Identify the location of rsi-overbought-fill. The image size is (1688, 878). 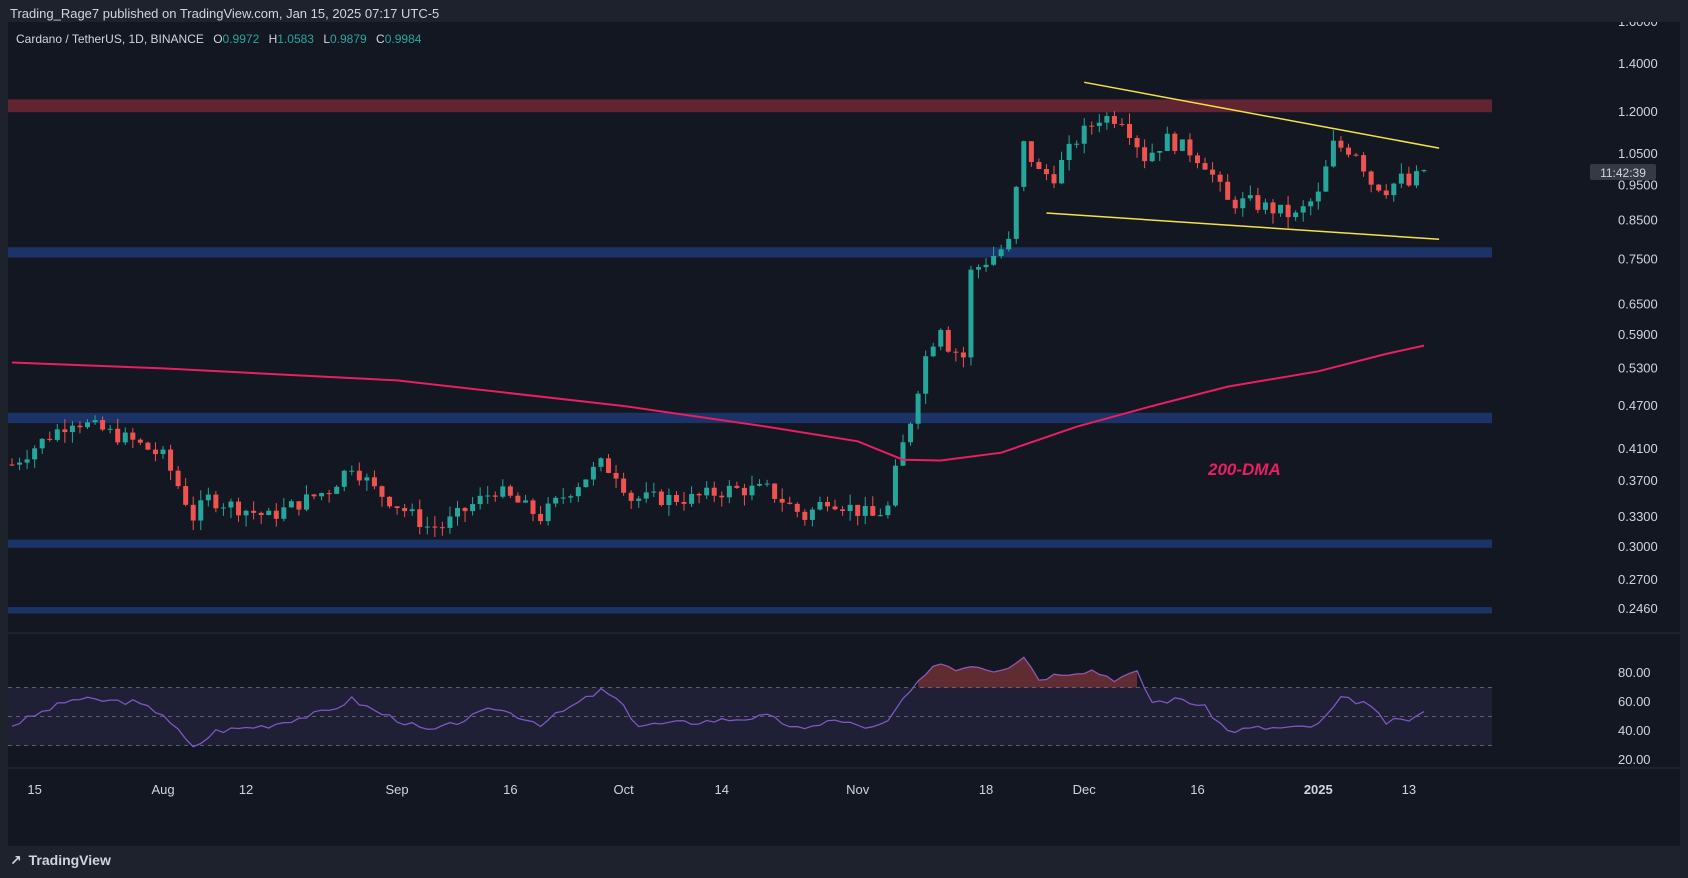
(1028, 672).